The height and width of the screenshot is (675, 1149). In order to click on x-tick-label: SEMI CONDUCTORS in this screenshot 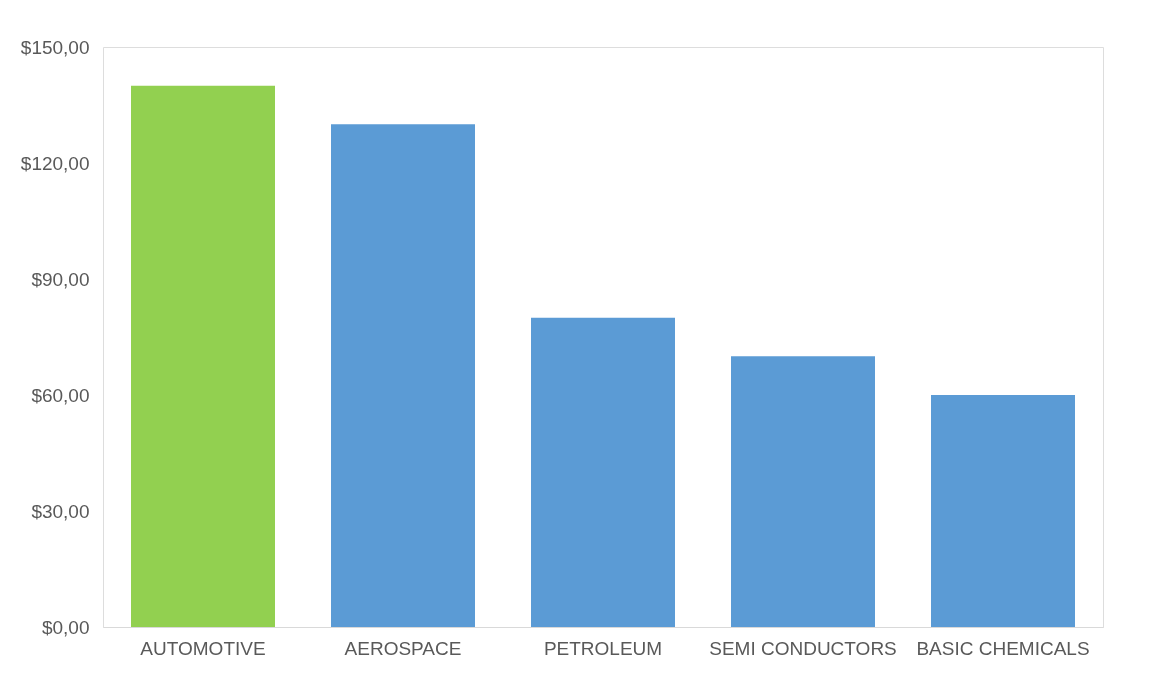, I will do `click(803, 648)`.